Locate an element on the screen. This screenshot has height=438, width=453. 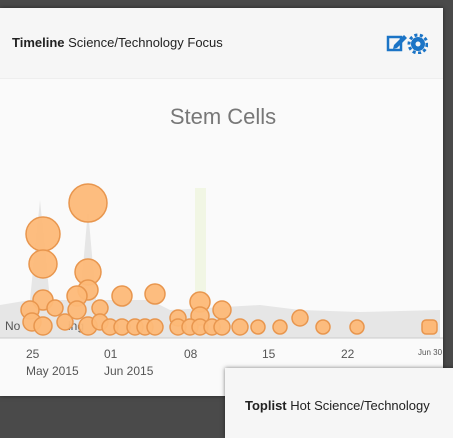
x-tick-month: Jun 2015 is located at coordinates (129, 371).